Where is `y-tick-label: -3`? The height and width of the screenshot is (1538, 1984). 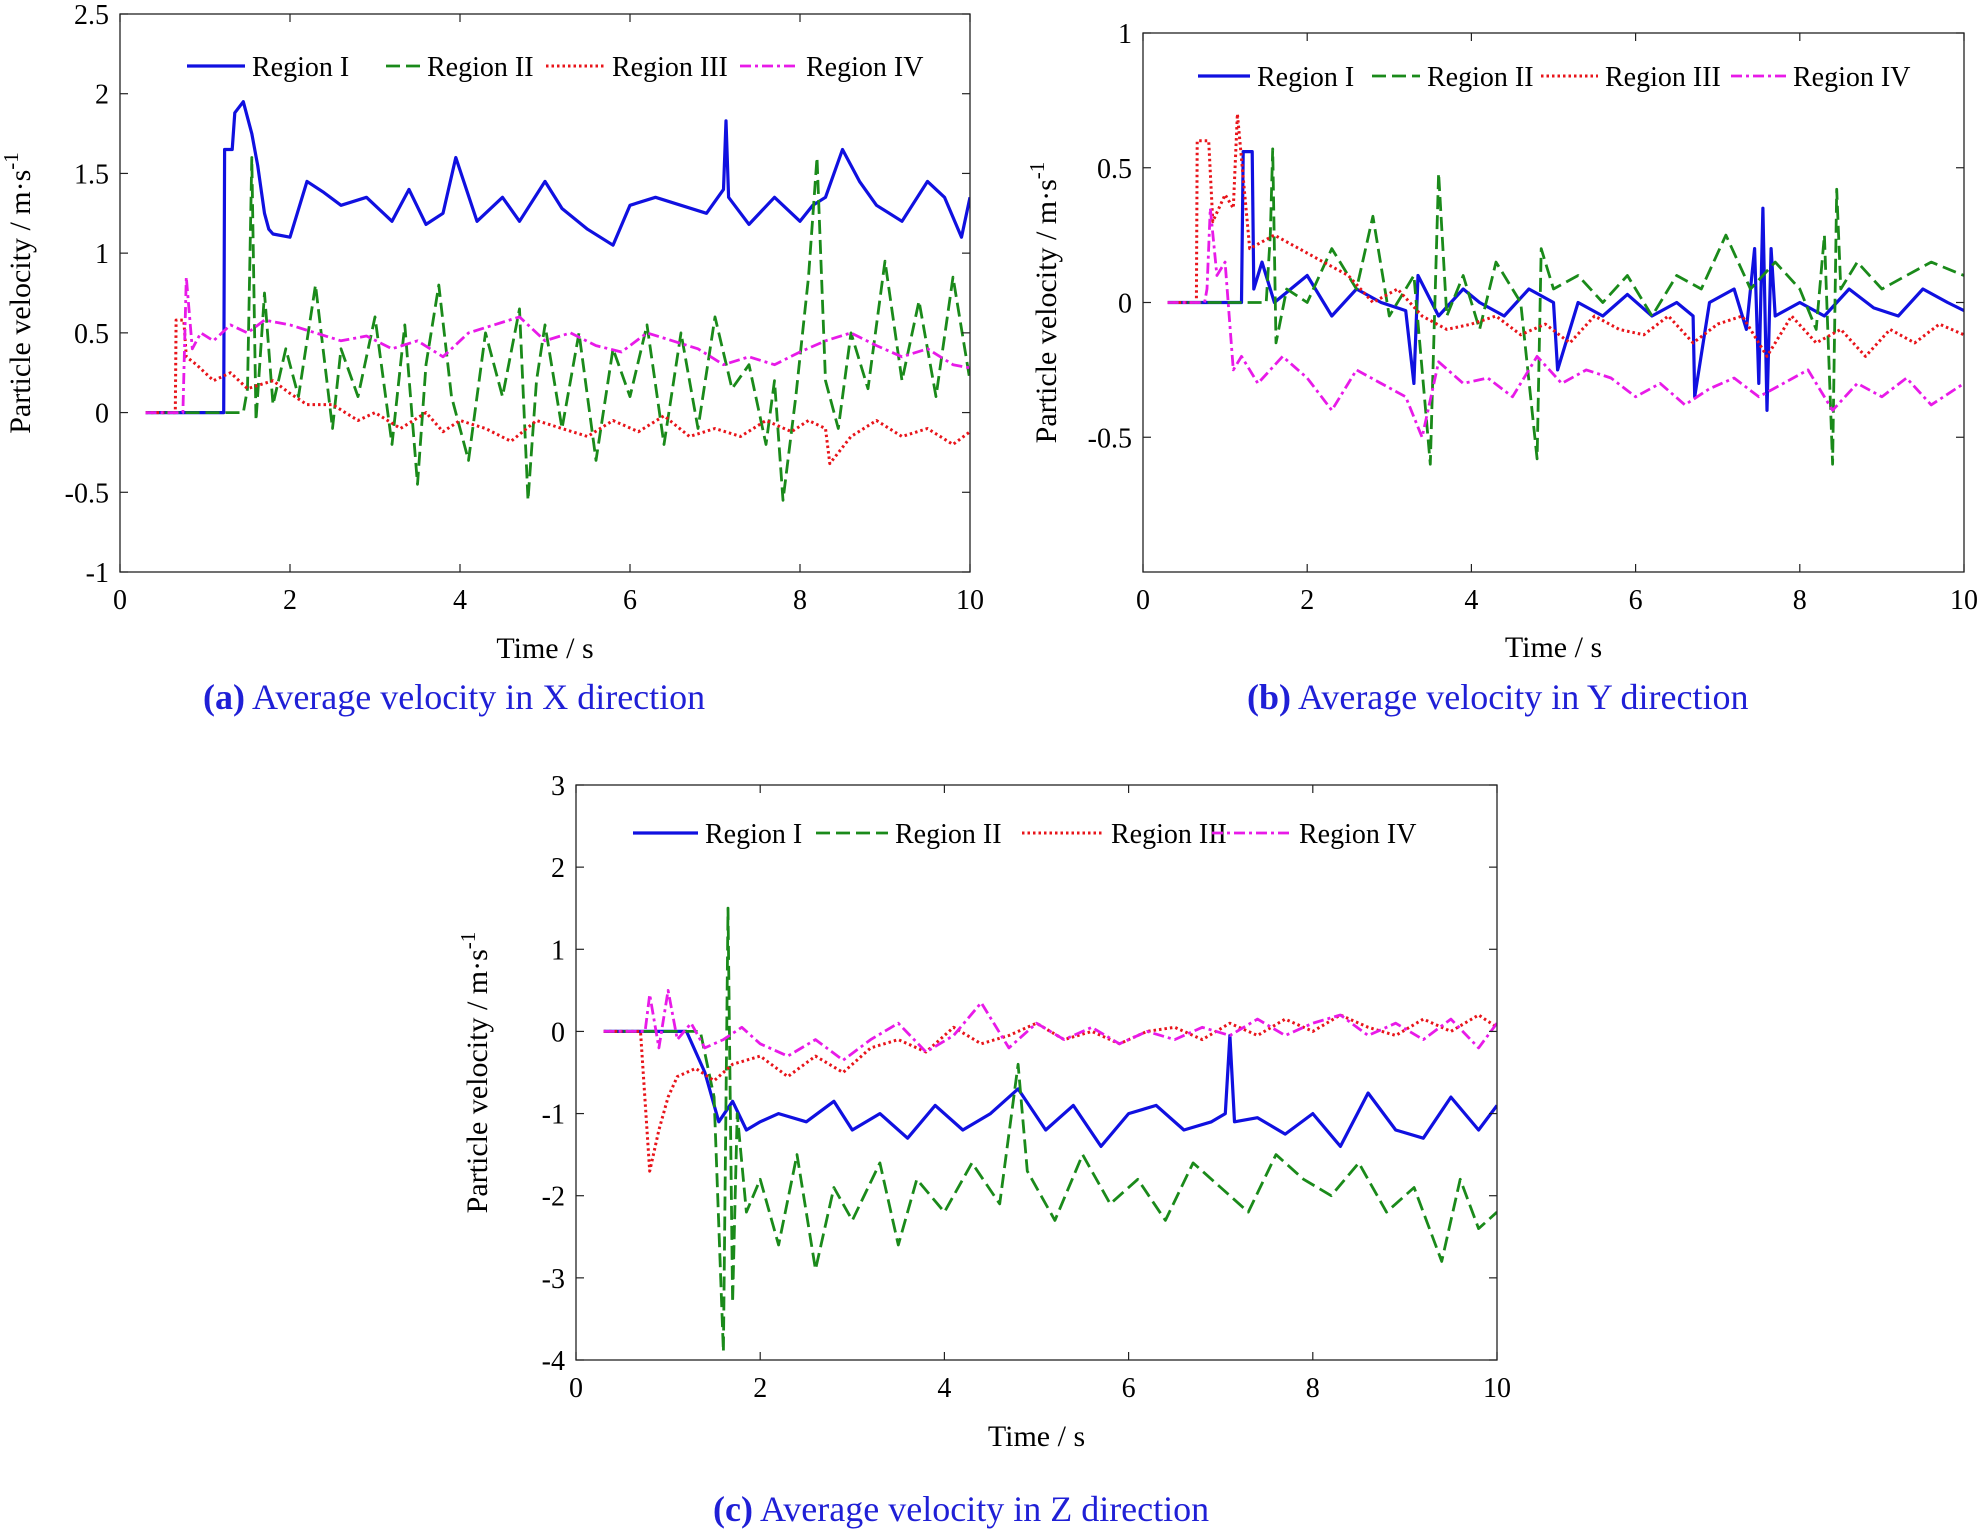 y-tick-label: -3 is located at coordinates (553, 1279).